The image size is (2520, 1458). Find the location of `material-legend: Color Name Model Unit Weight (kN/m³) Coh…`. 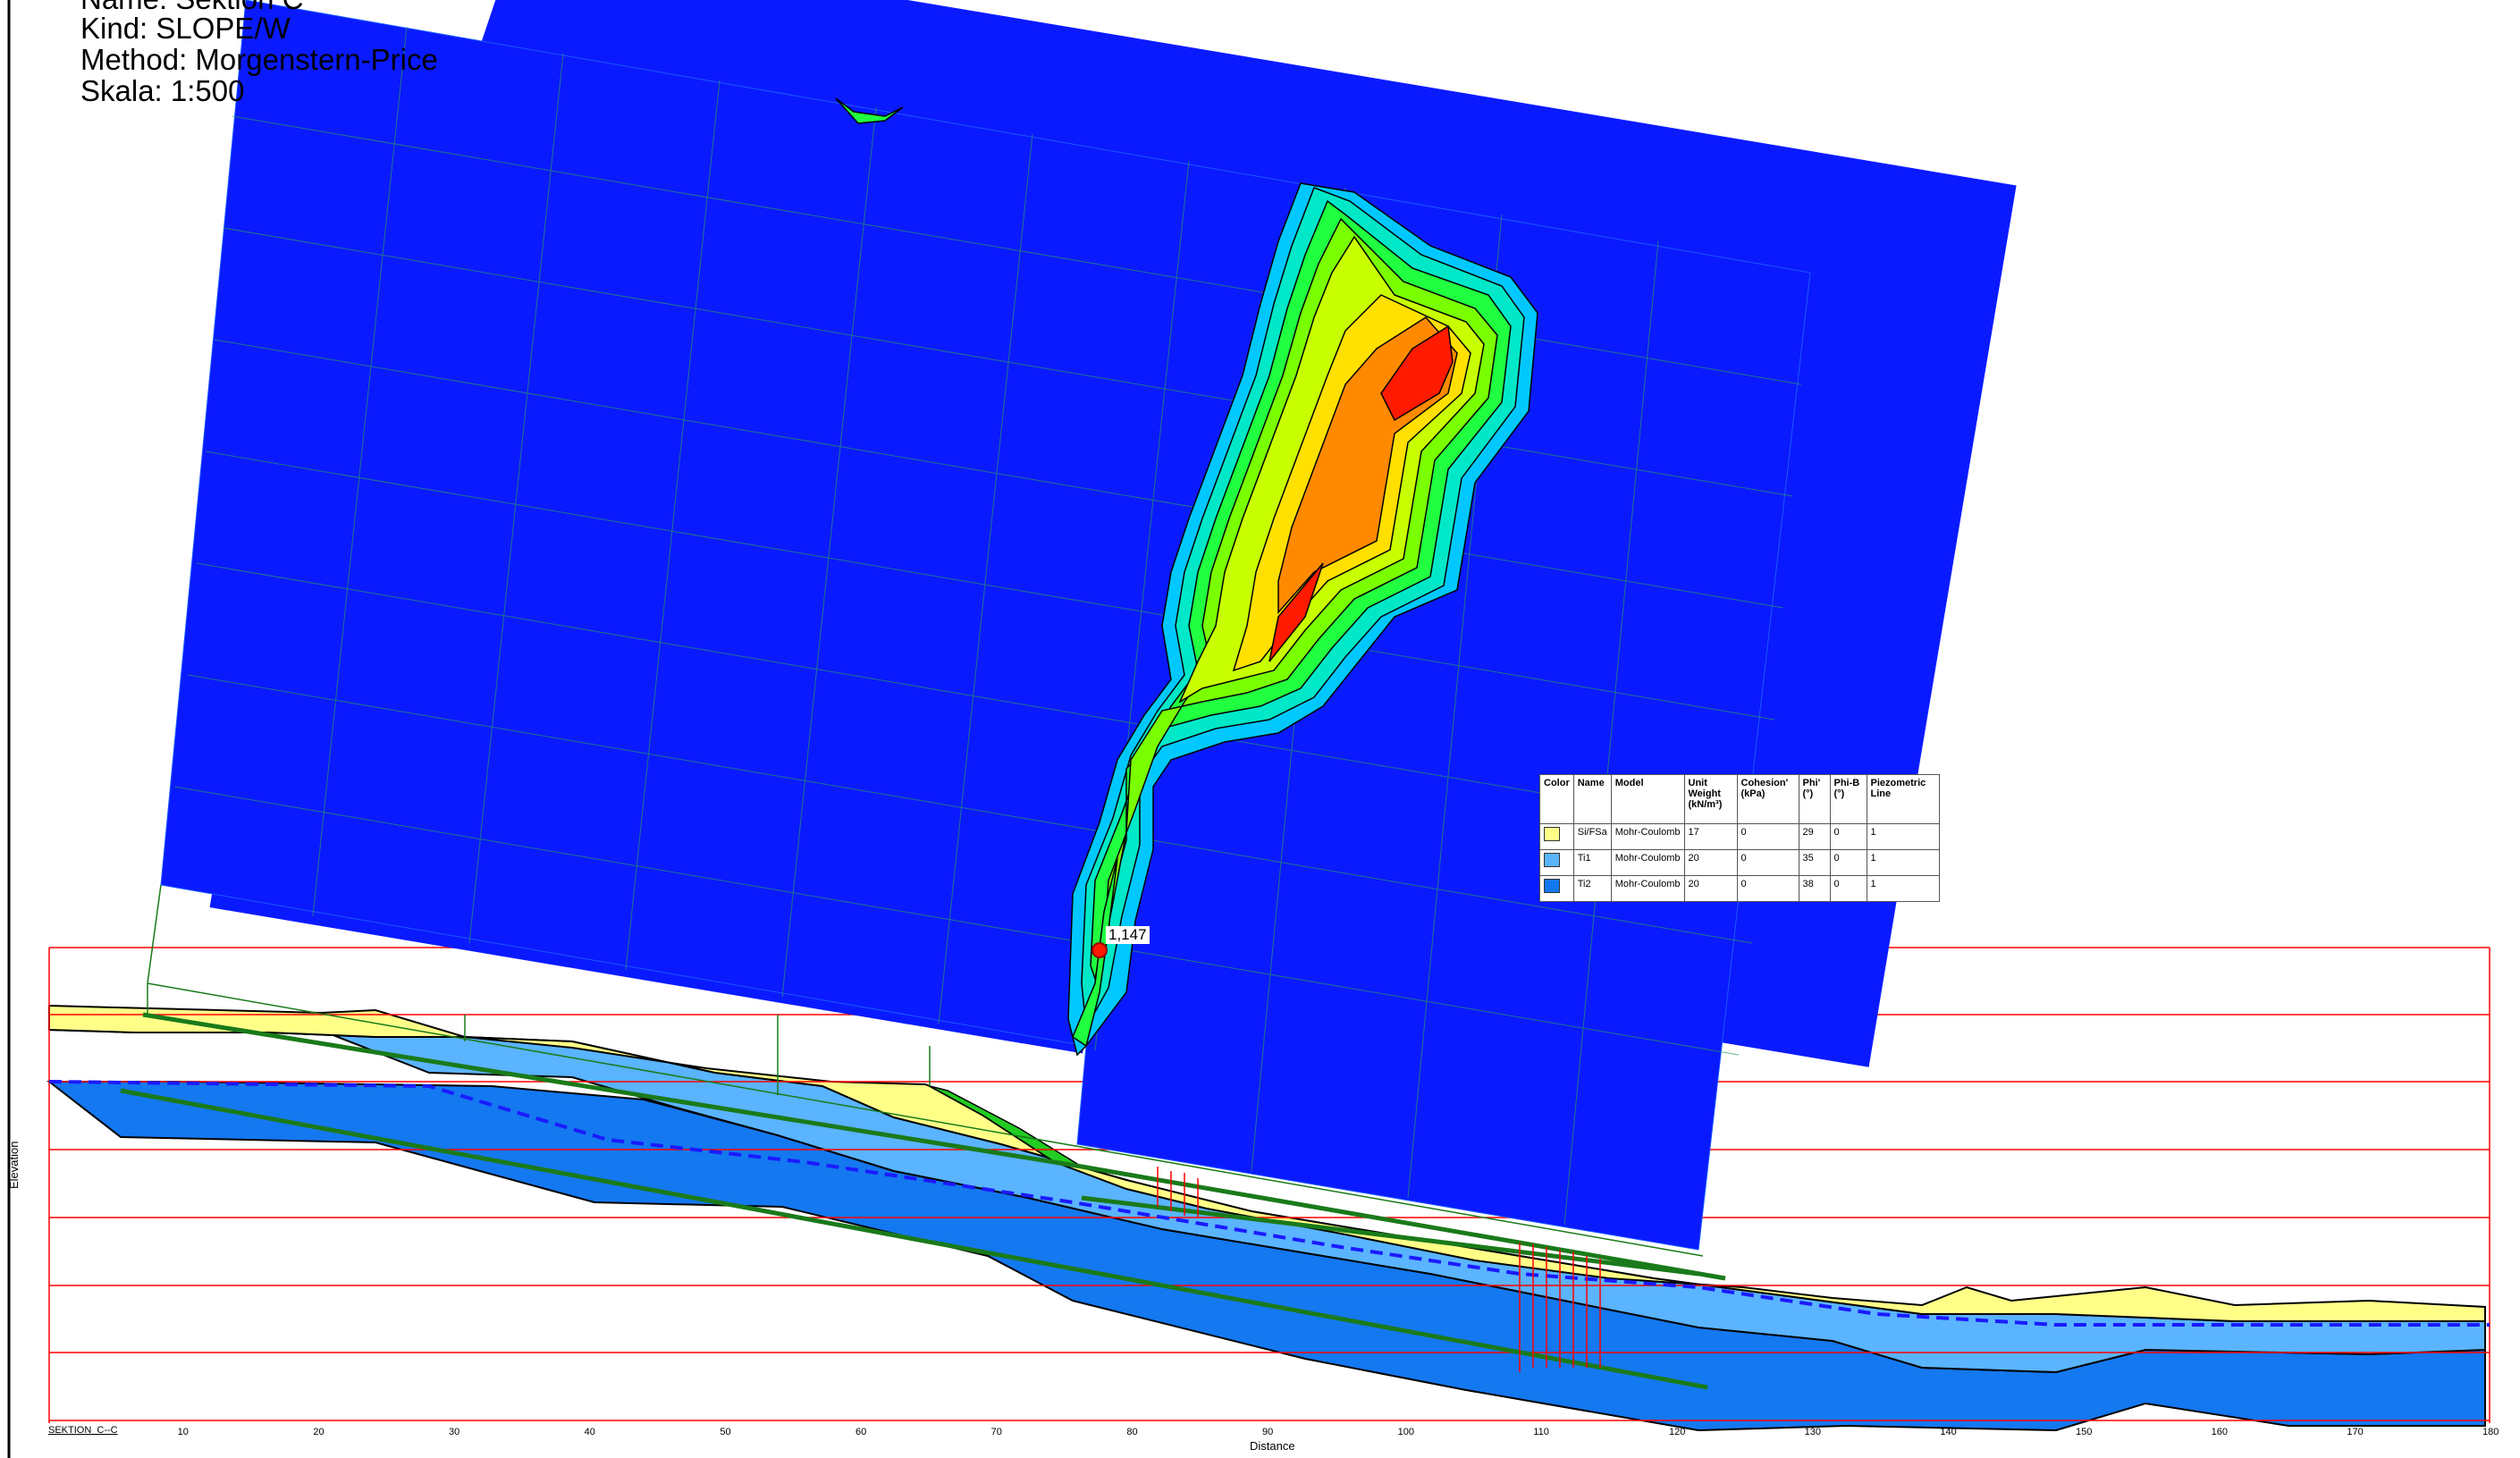

material-legend: Color Name Model Unit Weight (kN/m³) Coh… is located at coordinates (1739, 838).